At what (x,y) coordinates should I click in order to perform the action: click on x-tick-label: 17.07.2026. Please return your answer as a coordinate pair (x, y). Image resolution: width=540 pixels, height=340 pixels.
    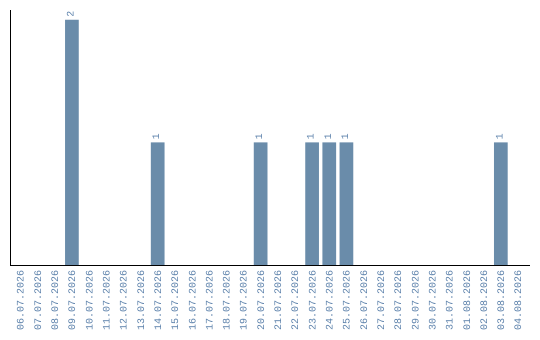
    Looking at the image, I should click on (210, 300).